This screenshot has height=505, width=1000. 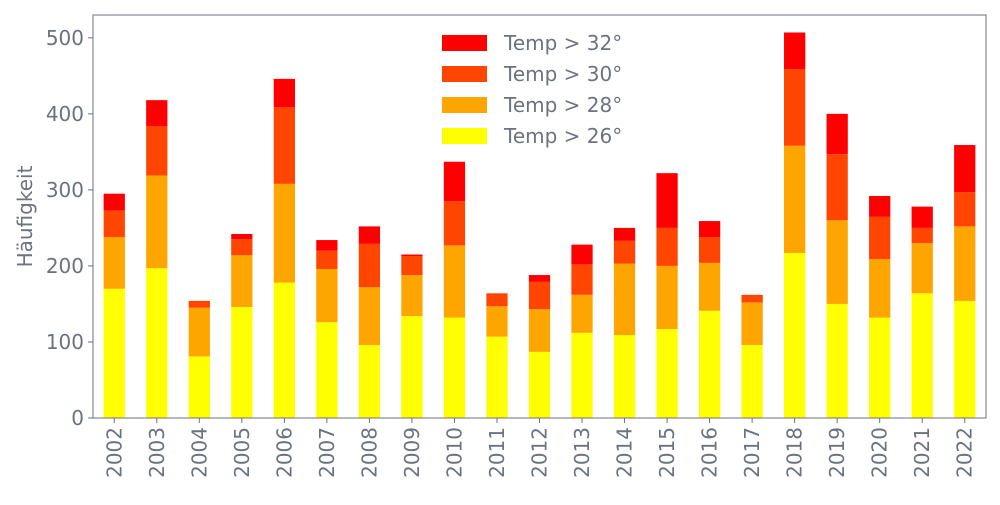 I want to click on y-tick-label-400: 400, so click(x=65, y=114).